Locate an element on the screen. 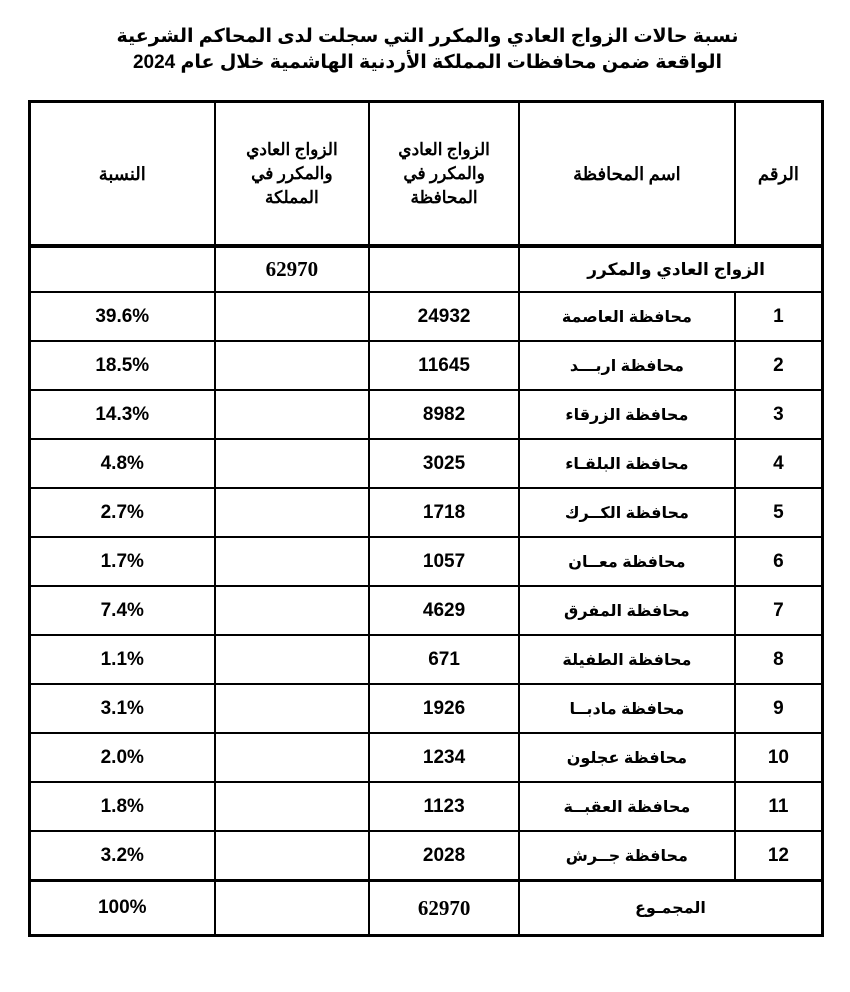  row-number: 6 is located at coordinates (778, 561).